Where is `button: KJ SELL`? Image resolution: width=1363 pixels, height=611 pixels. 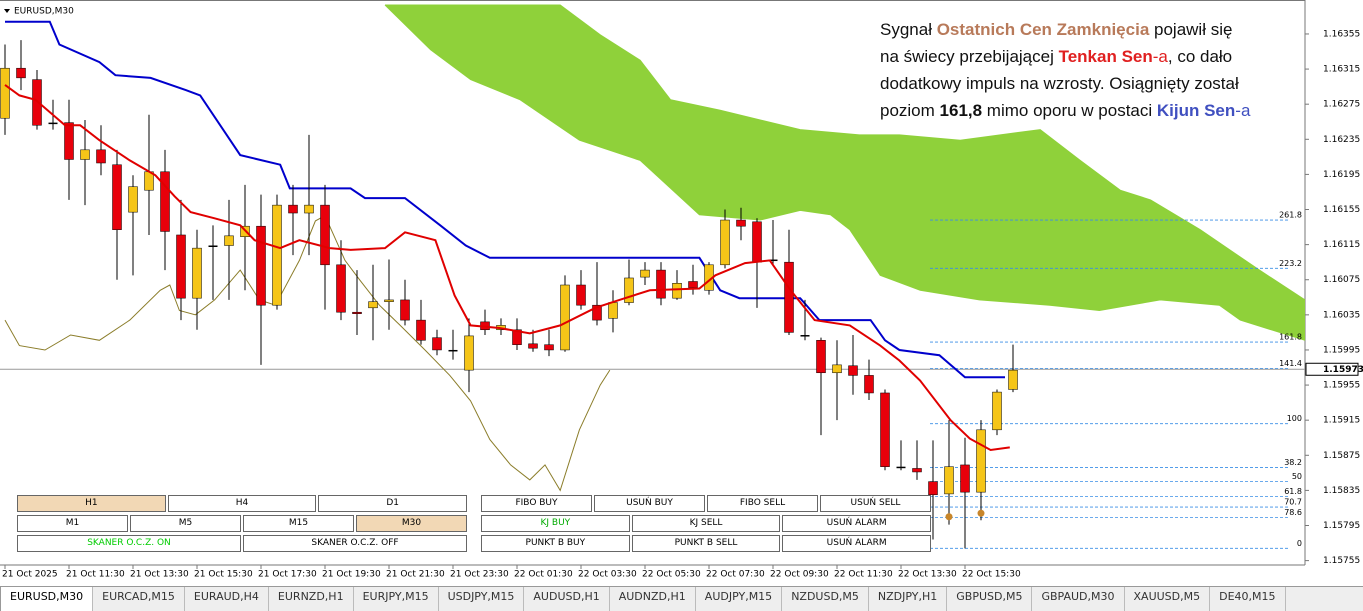 button: KJ SELL is located at coordinates (706, 523).